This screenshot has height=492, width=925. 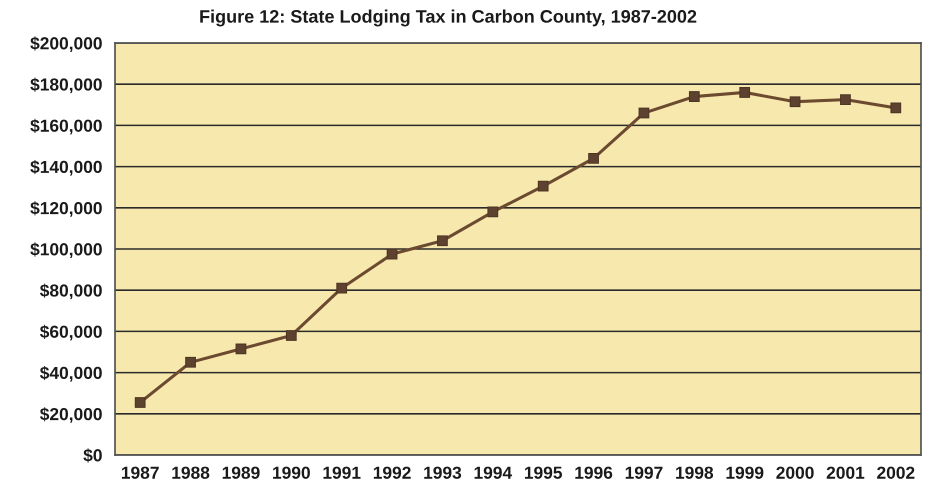 I want to click on x-tick-label: 1999, so click(x=745, y=472).